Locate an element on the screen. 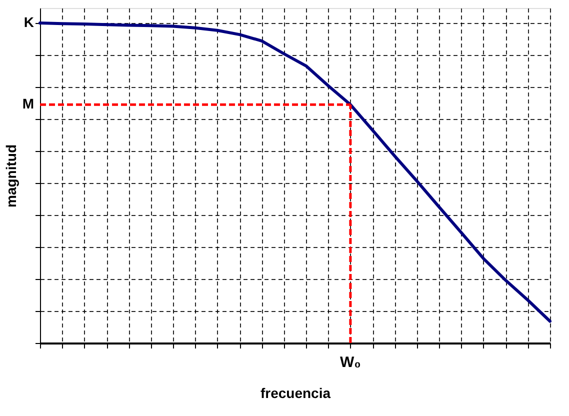 The height and width of the screenshot is (416, 569). text: K is located at coordinates (29, 22).